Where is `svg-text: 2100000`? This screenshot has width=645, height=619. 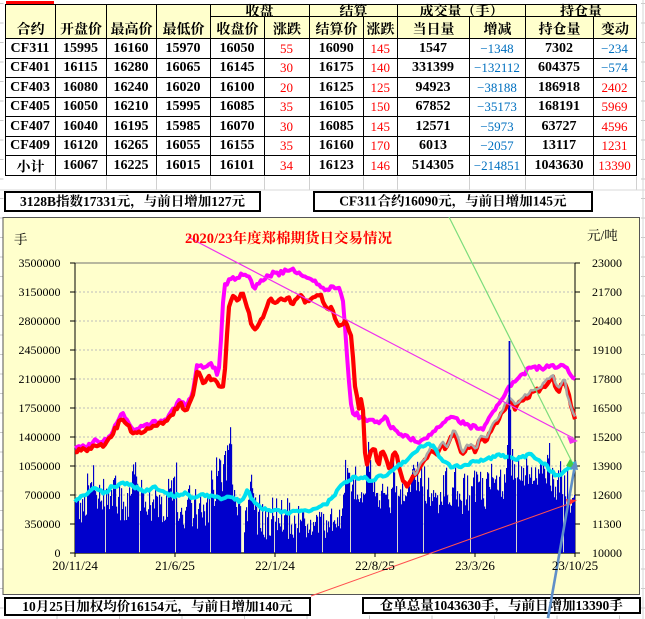
svg-text: 2100000 is located at coordinates (40, 379).